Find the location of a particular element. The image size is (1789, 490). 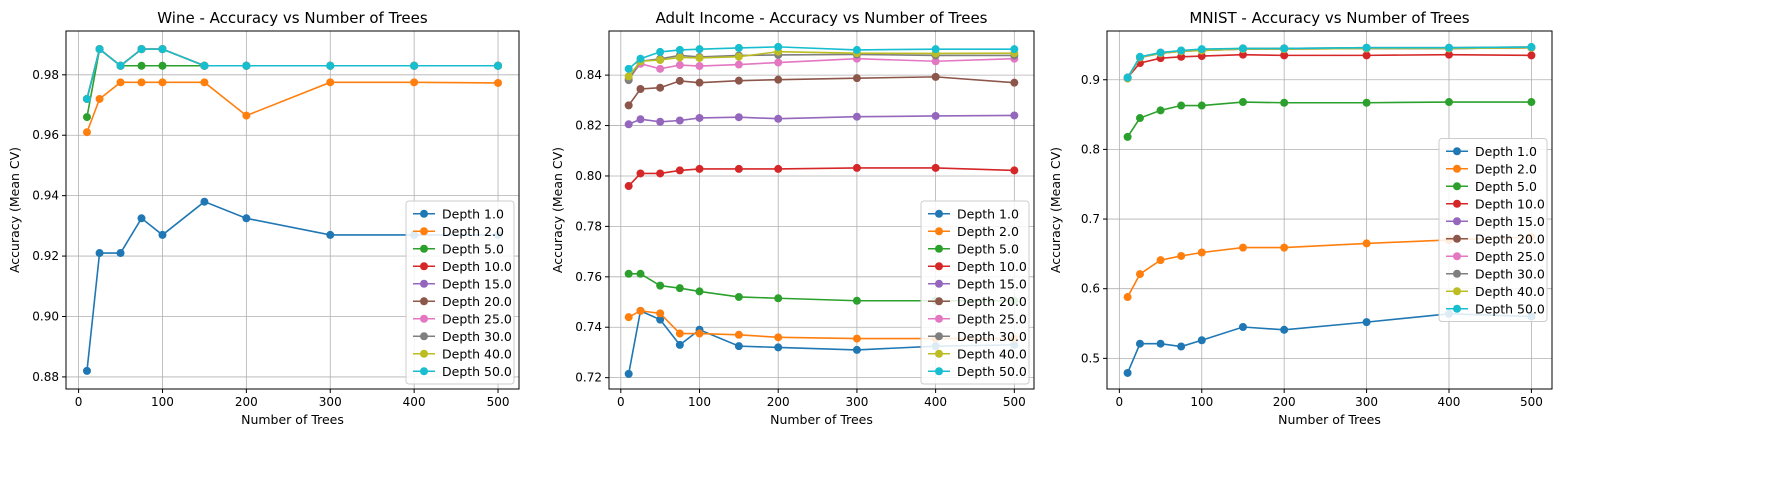

x-tick-label: 400 is located at coordinates (935, 402).